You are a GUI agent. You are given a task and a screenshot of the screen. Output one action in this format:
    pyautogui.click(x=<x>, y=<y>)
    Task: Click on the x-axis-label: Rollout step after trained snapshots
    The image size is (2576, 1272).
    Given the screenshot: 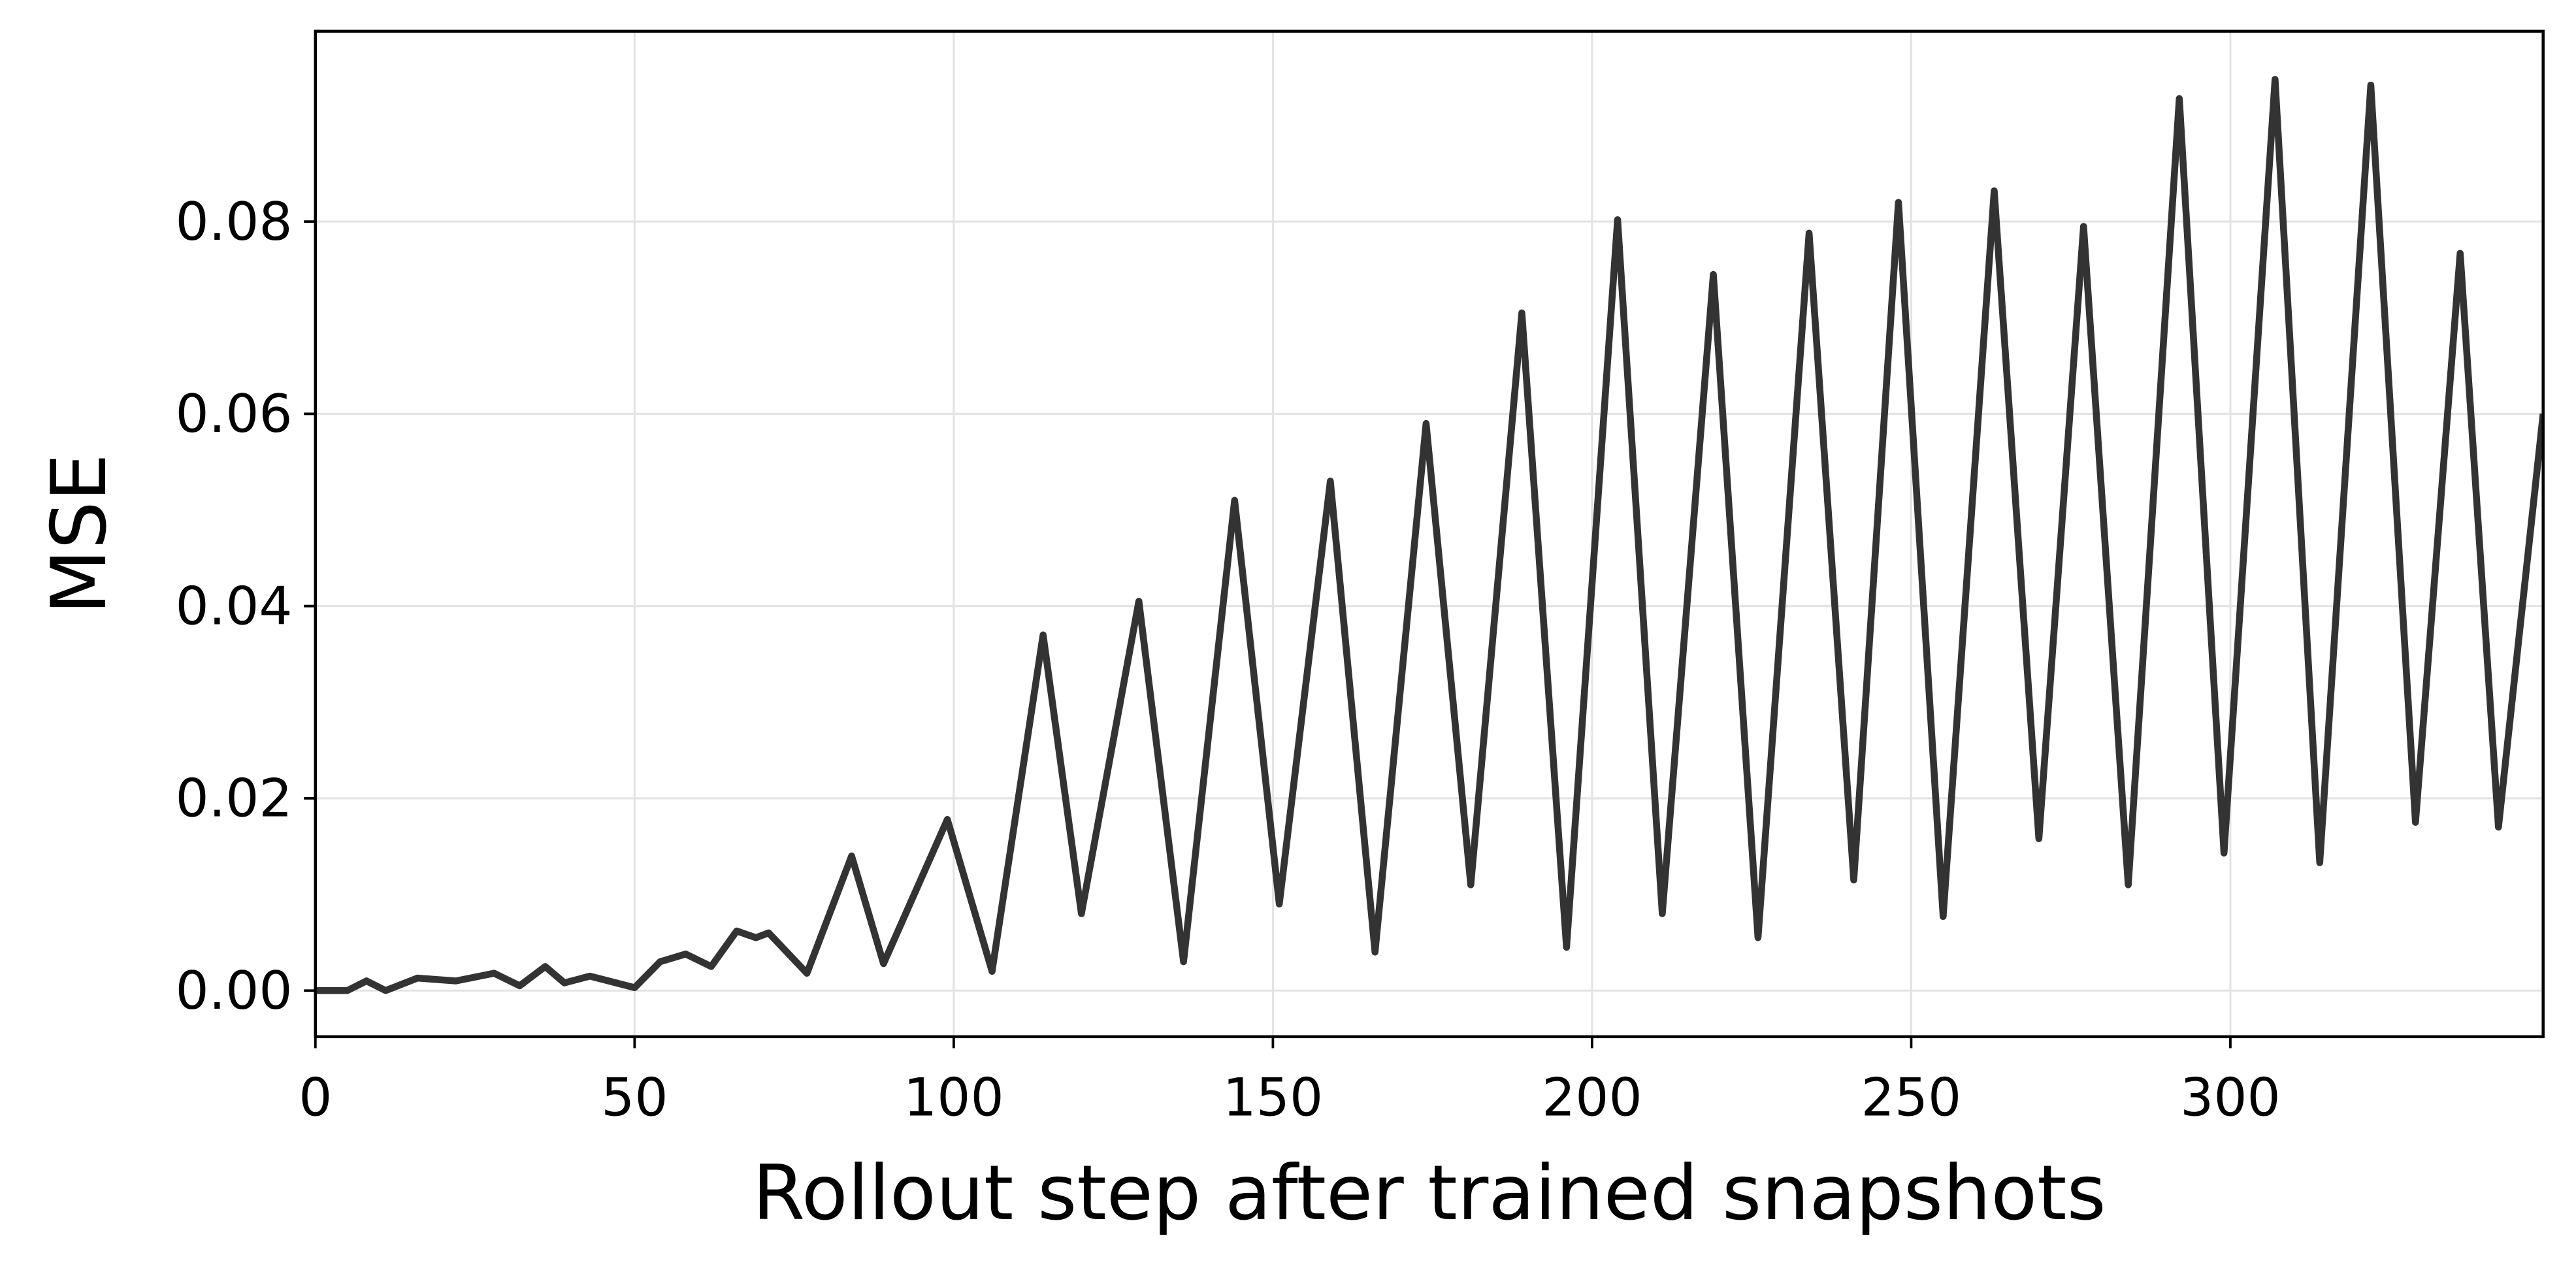 What is the action you would take?
    pyautogui.click(x=1429, y=1193)
    